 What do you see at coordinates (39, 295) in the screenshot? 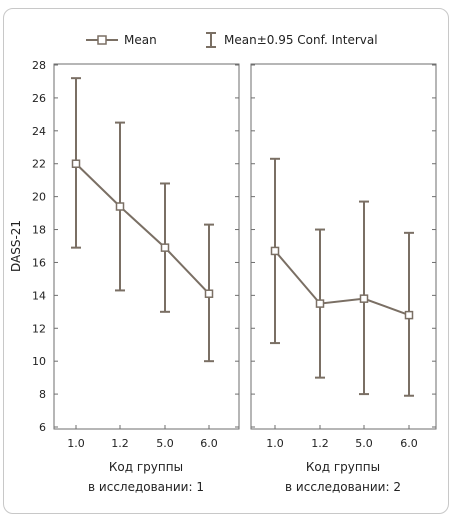
I see `panel-1-ytick-label: 14` at bounding box center [39, 295].